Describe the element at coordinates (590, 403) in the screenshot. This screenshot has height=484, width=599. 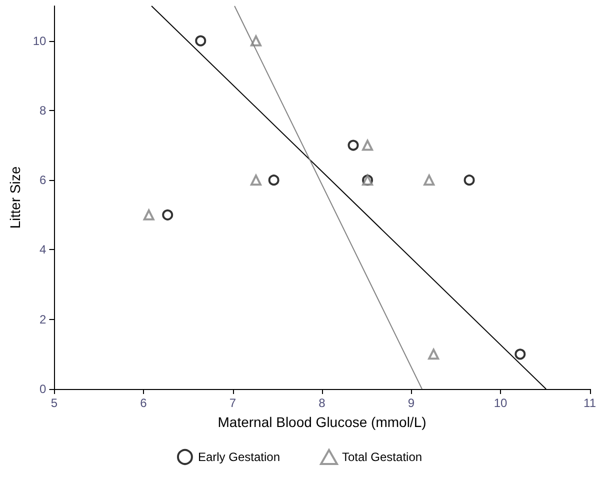
I see `x-tick-label: 11` at that location.